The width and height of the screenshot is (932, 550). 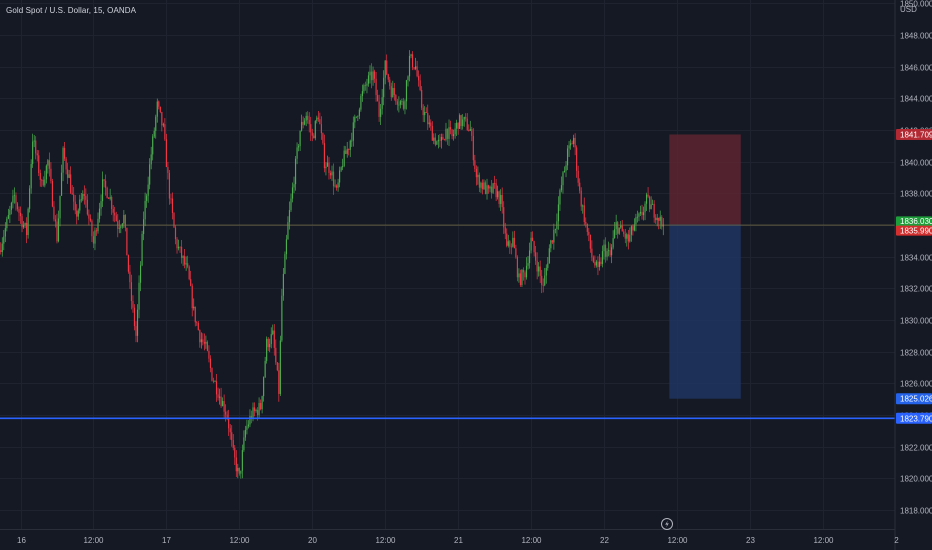 What do you see at coordinates (916, 163) in the screenshot?
I see `y-tick-label: 1840.000` at bounding box center [916, 163].